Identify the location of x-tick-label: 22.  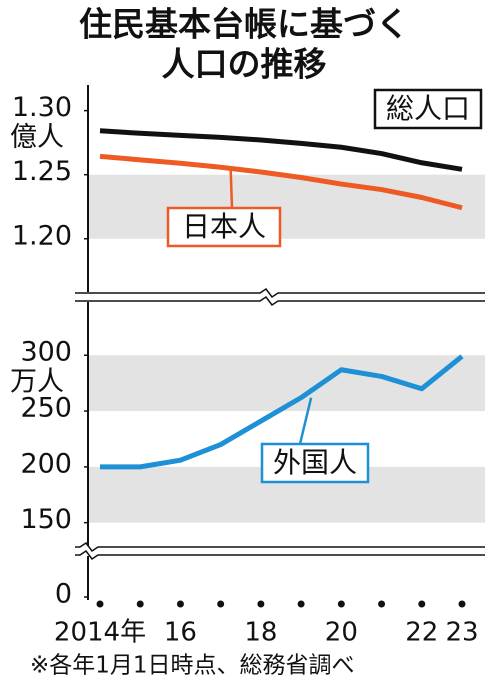
(421, 633).